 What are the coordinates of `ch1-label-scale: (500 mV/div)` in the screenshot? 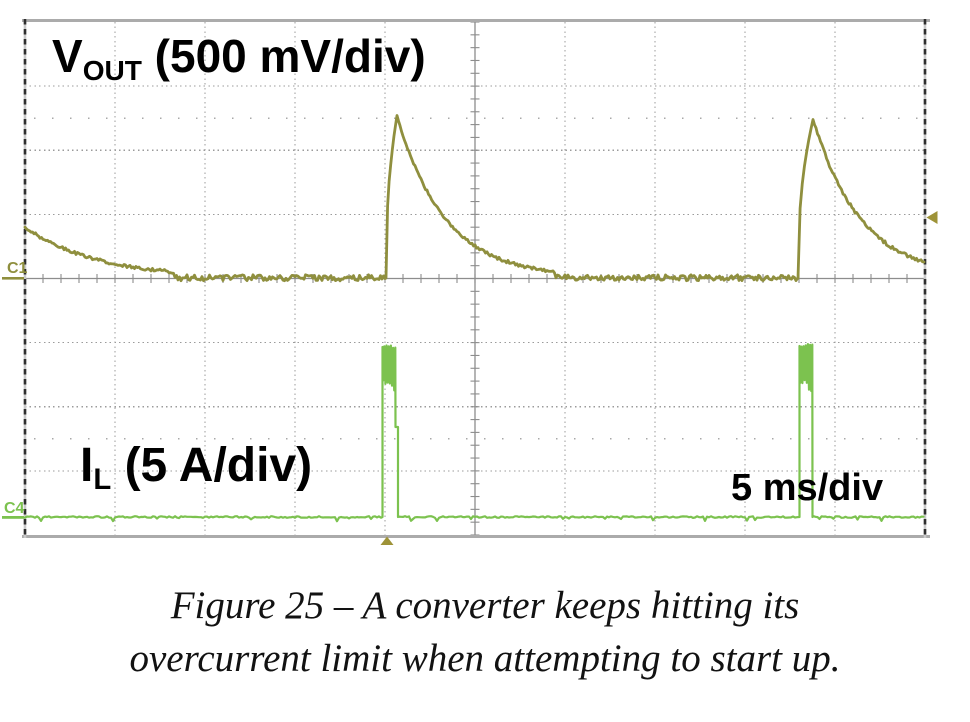 It's located at (283, 56).